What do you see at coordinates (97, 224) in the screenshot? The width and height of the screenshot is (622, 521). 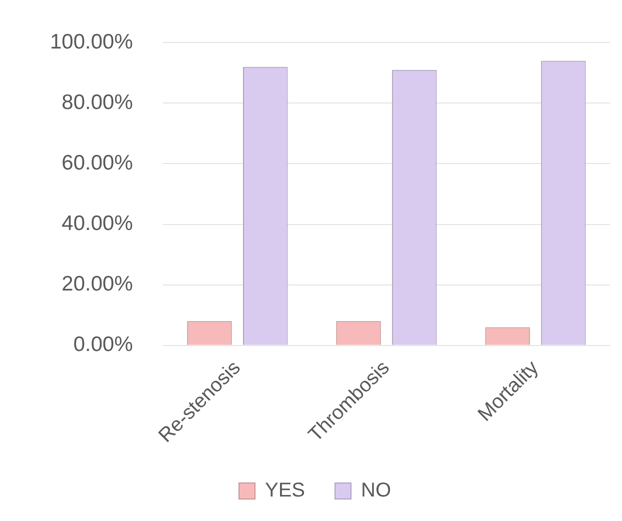 I see `y-tick-label: 40.00%` at bounding box center [97, 224].